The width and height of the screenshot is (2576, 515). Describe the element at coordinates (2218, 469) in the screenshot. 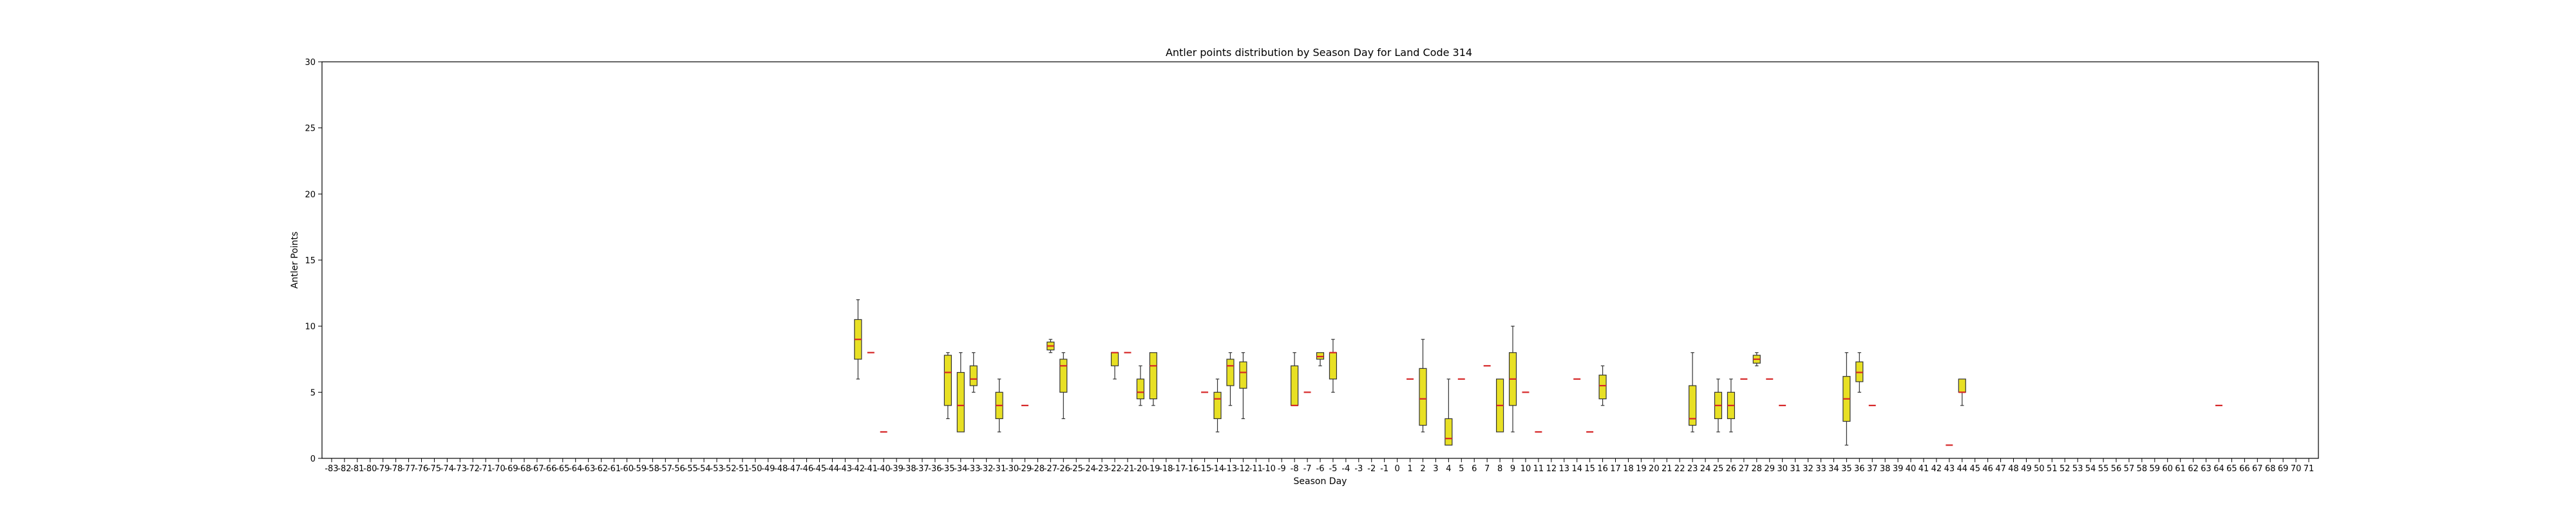

I see `x-tick-label: 64` at that location.